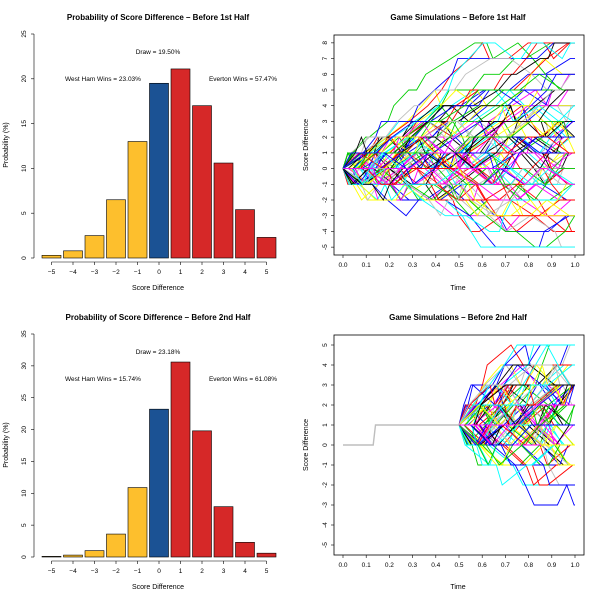  Describe the element at coordinates (482, 265) in the screenshot. I see `x-tick-label: 0.6` at that location.